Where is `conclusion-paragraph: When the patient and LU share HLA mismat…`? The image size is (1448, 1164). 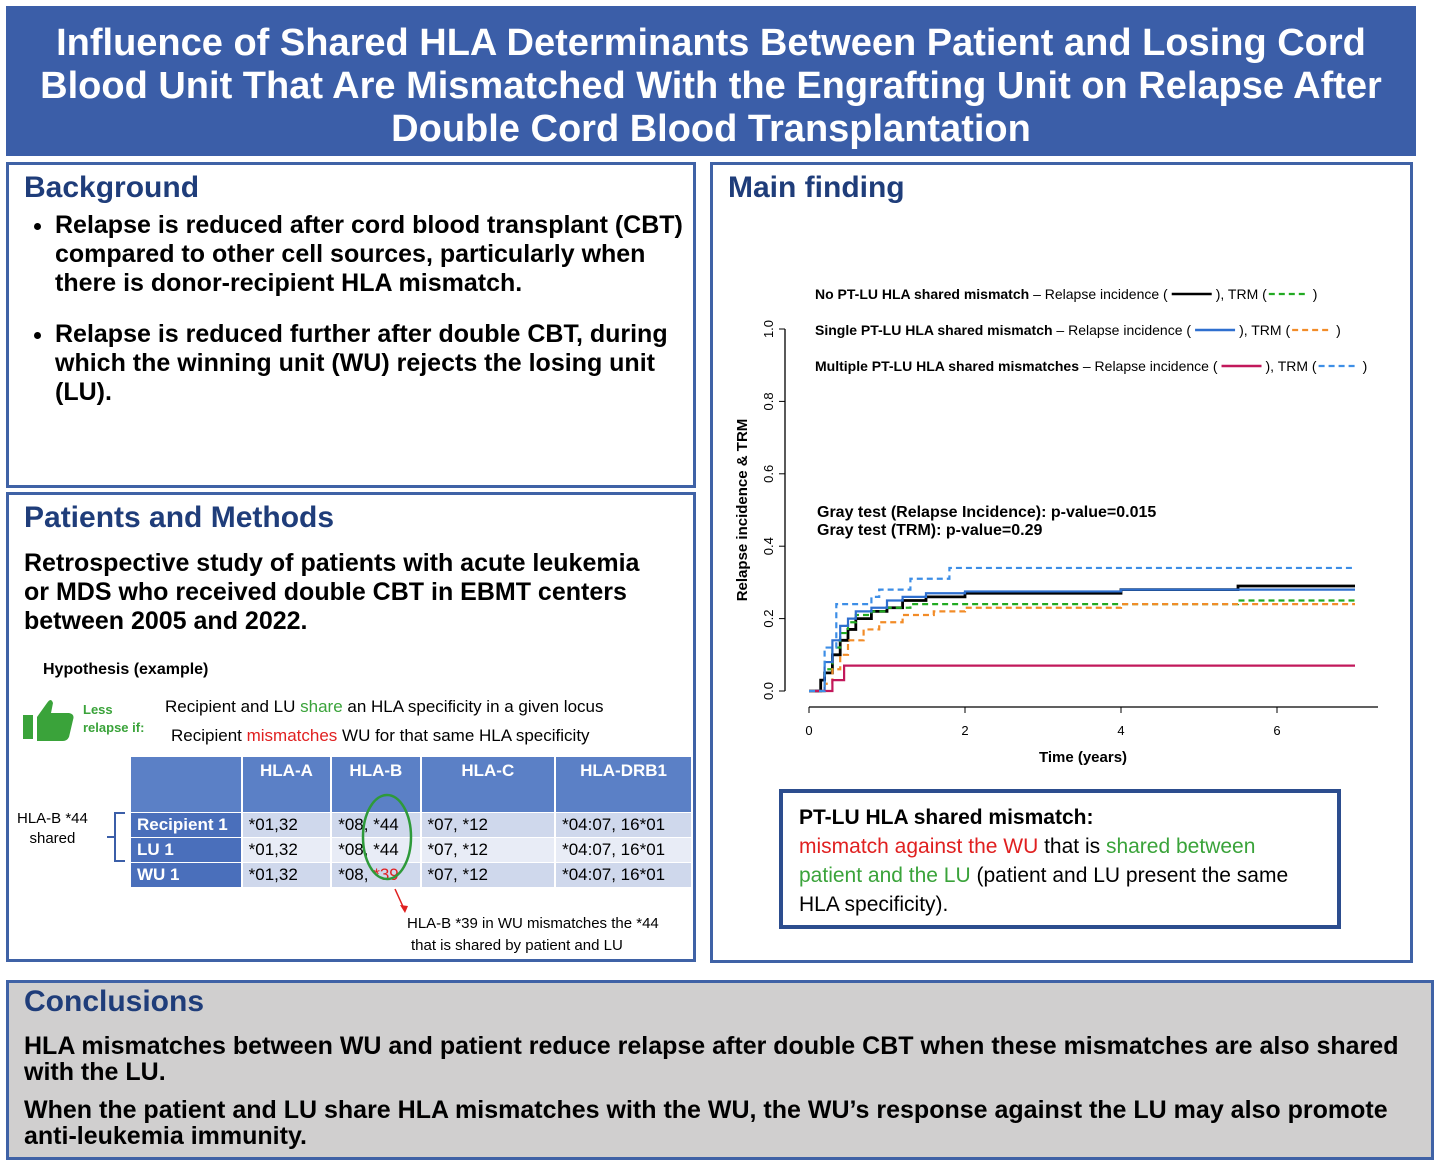
conclusion-paragraph: When the patient and LU share HLA mismat… is located at coordinates (706, 1123).